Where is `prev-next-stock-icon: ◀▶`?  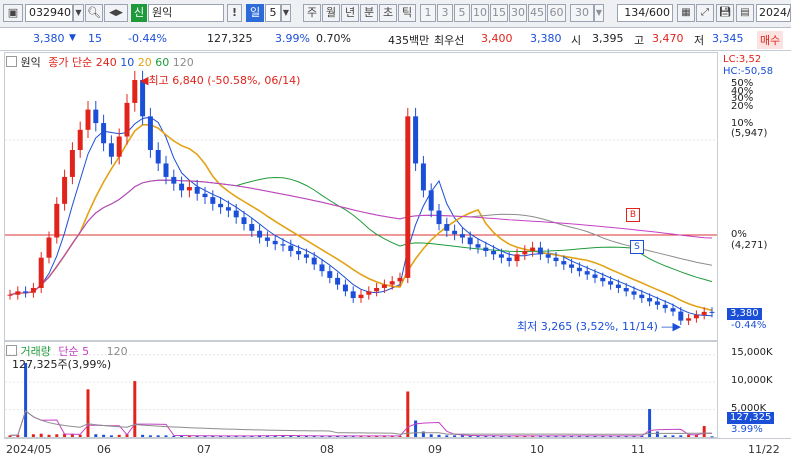
prev-next-stock-icon: ◀▶ is located at coordinates (116, 13).